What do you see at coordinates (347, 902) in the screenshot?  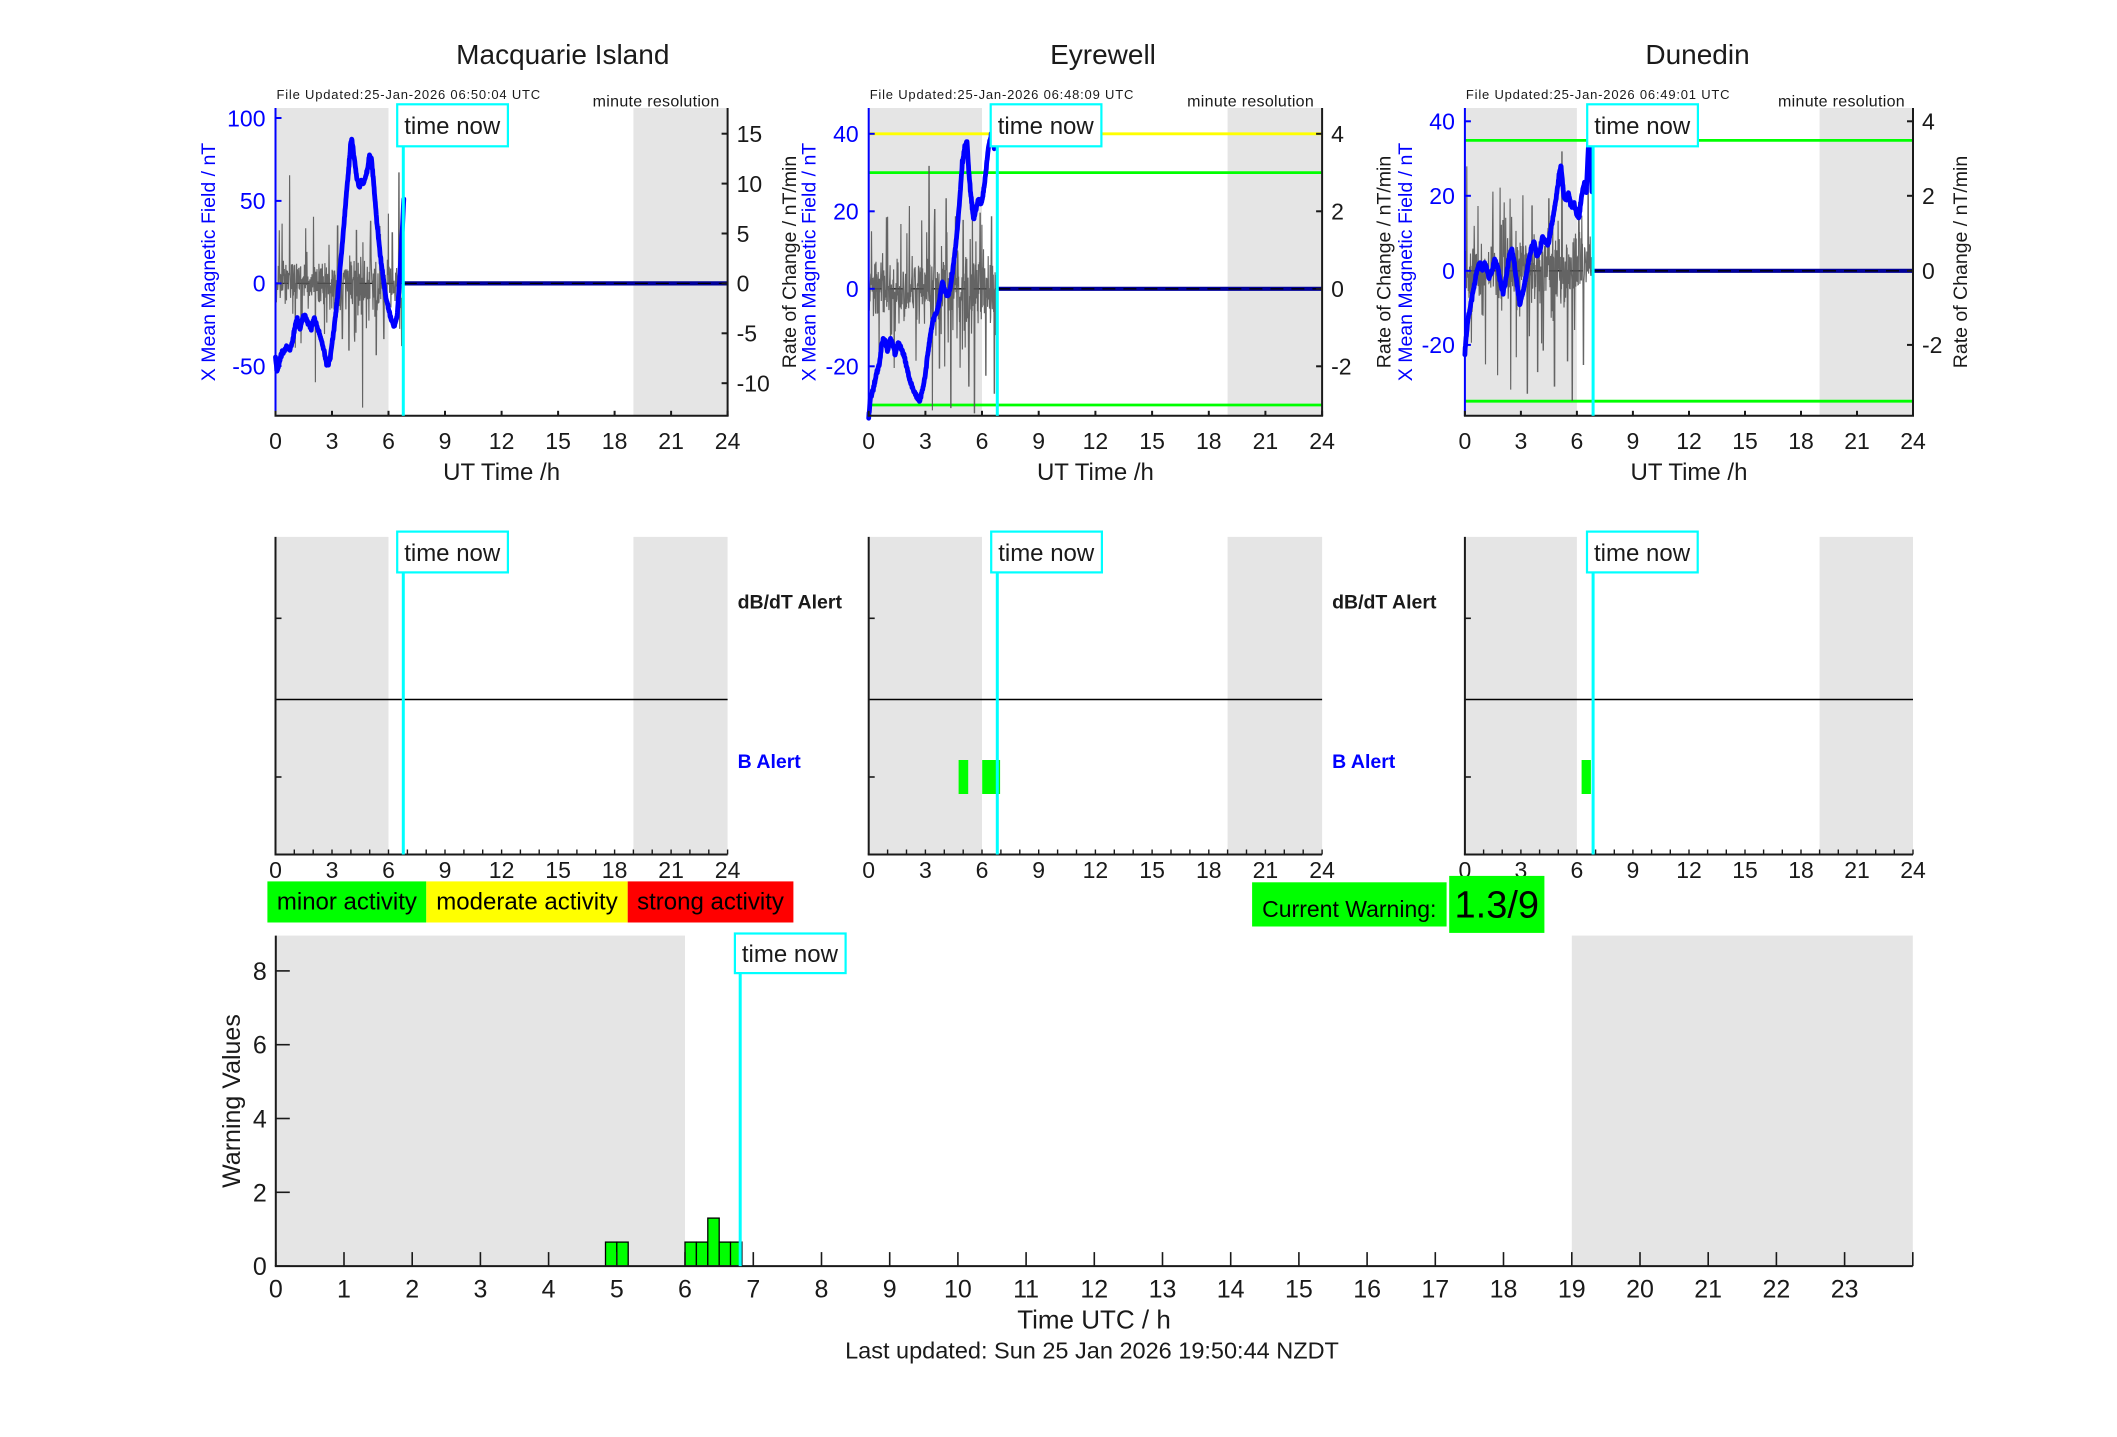 I see `svg-text: minor activity` at bounding box center [347, 902].